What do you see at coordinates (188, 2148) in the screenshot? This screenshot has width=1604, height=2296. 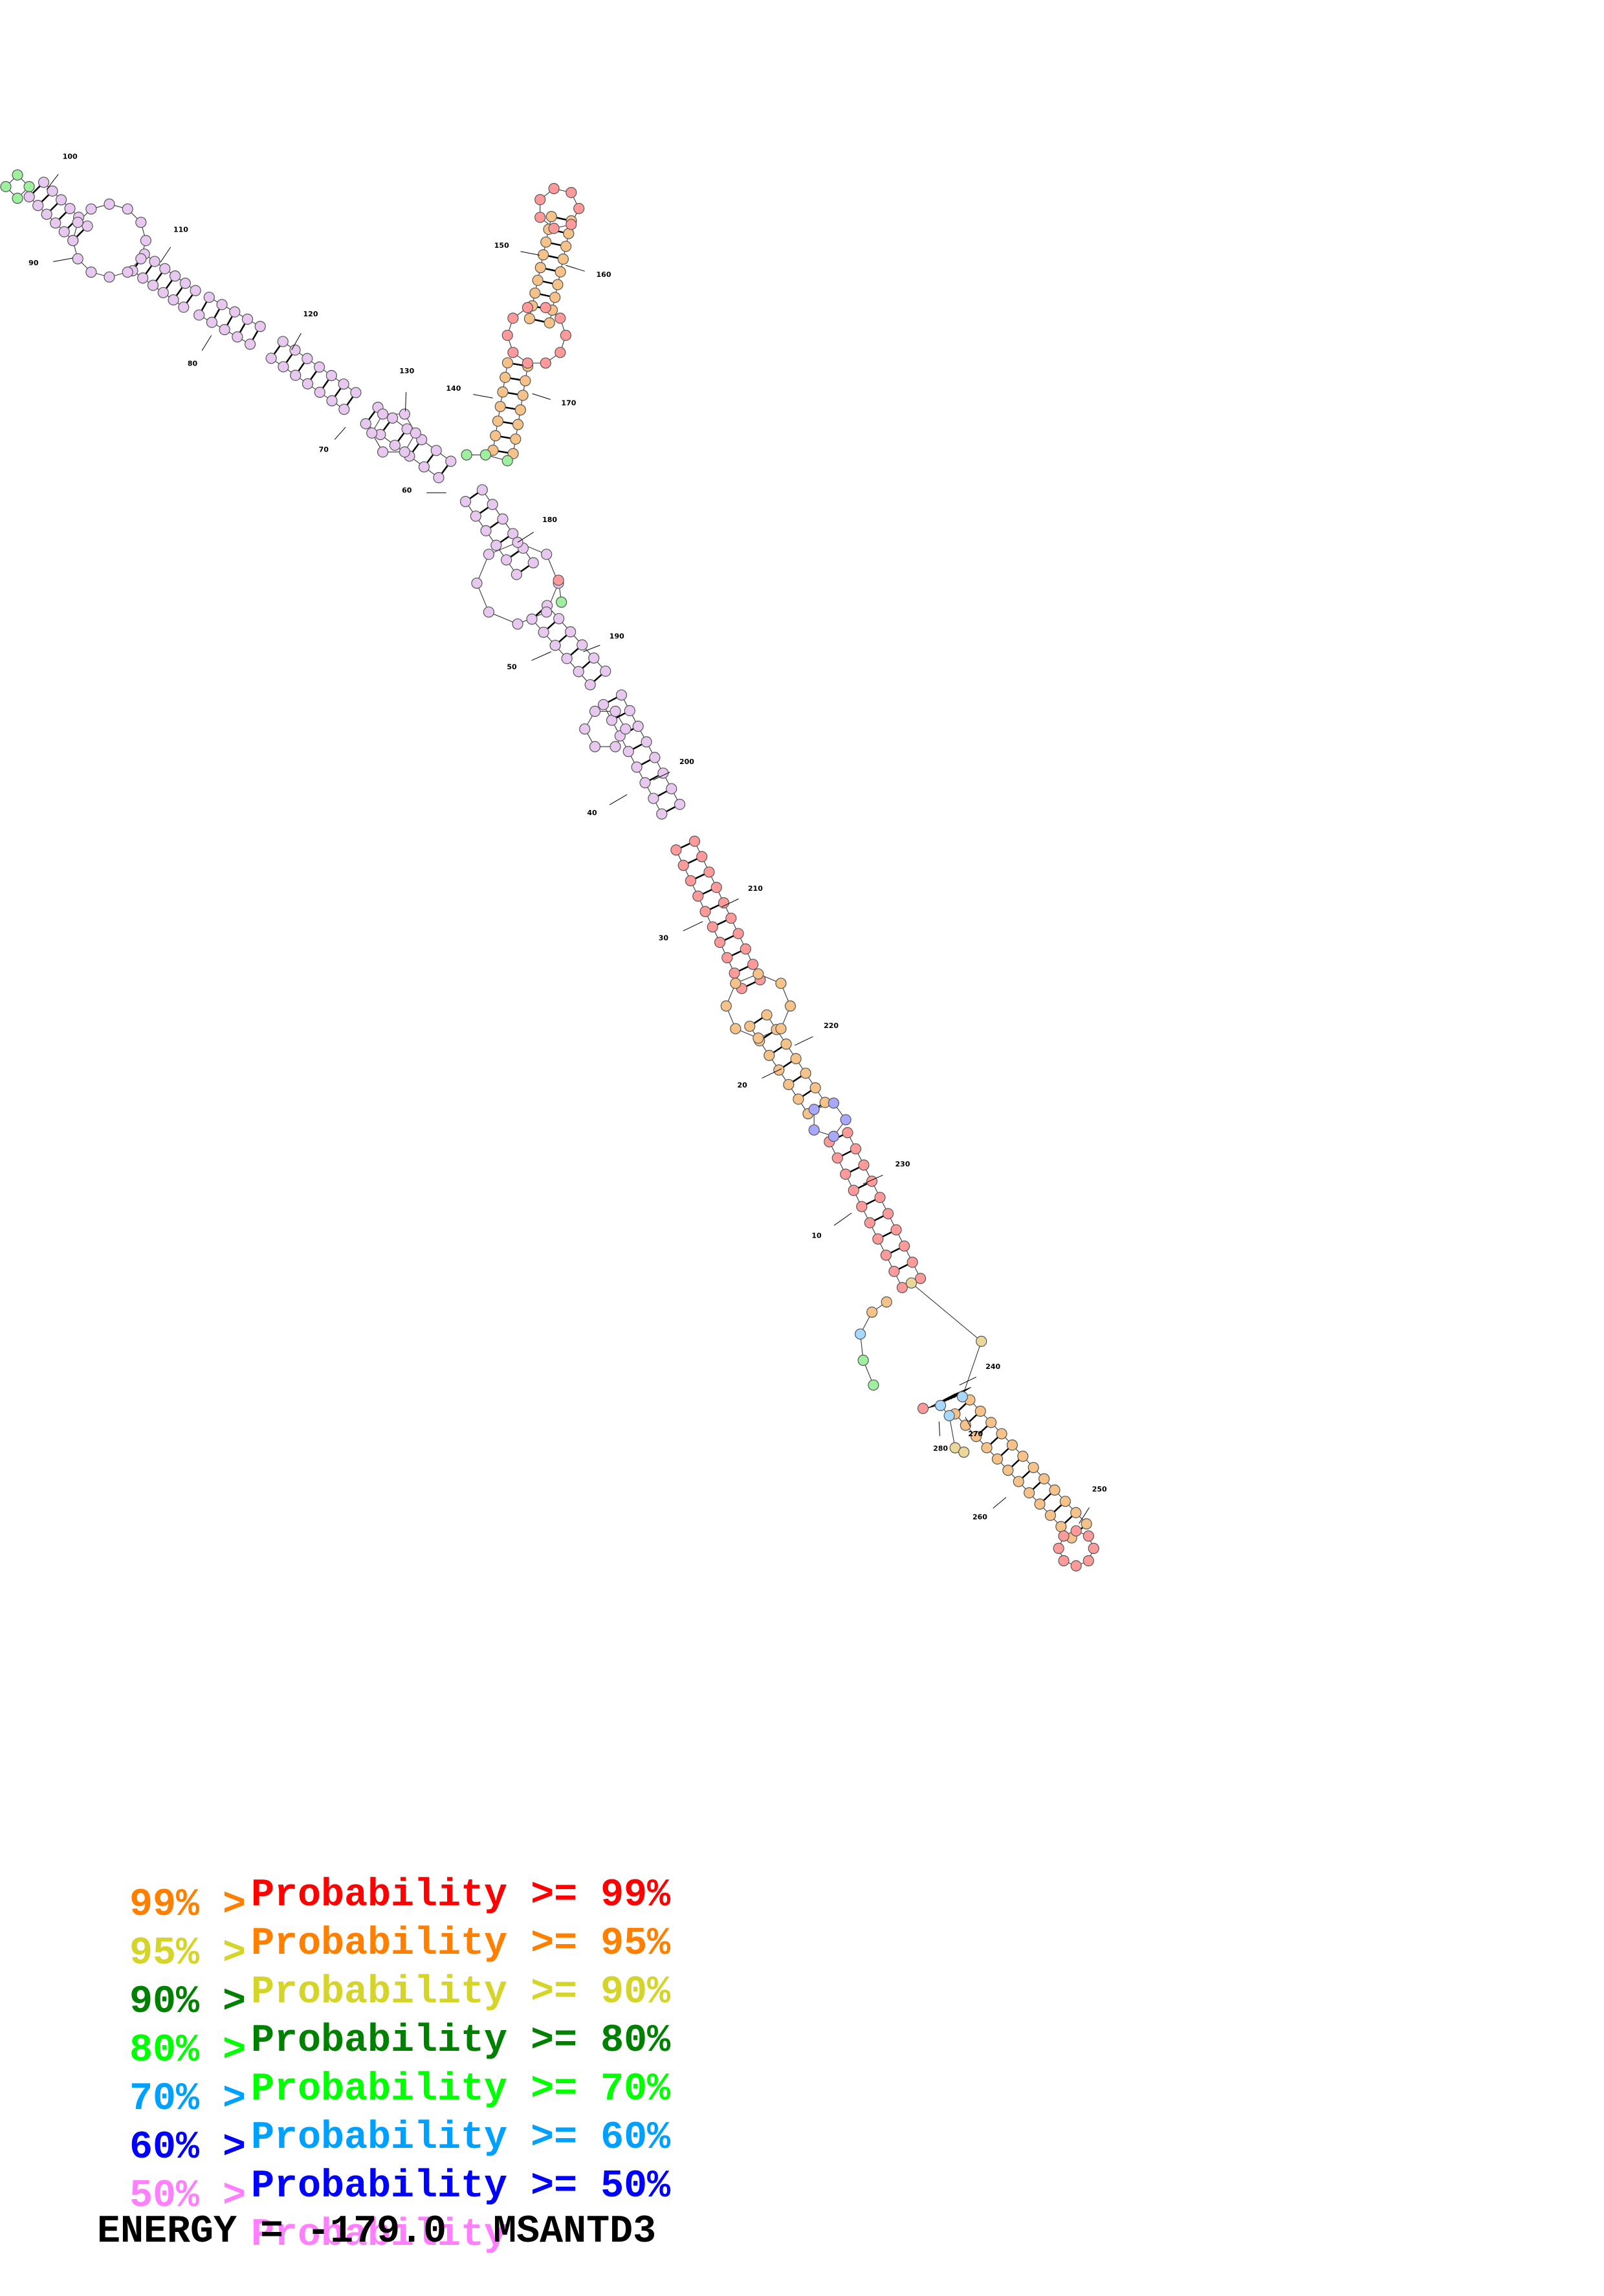 I see `legend-prefix: 60% >` at bounding box center [188, 2148].